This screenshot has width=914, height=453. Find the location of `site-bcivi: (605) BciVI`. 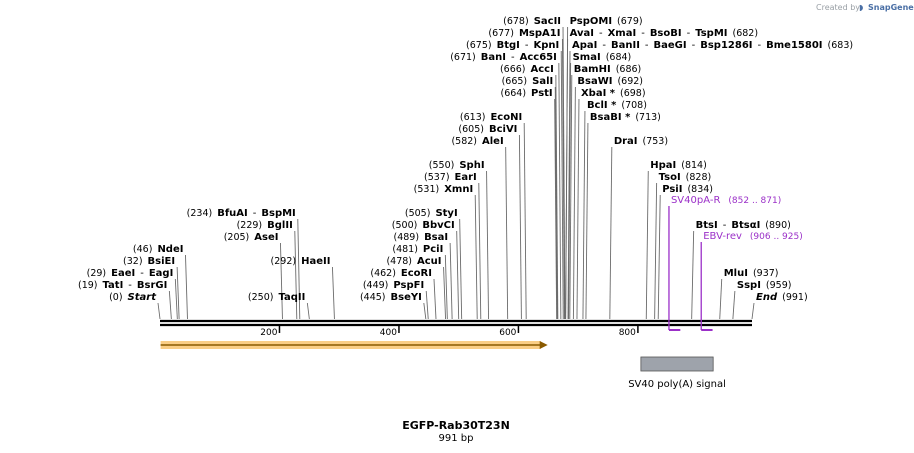

site-bcivi: (605) BciVI is located at coordinates (487, 129).